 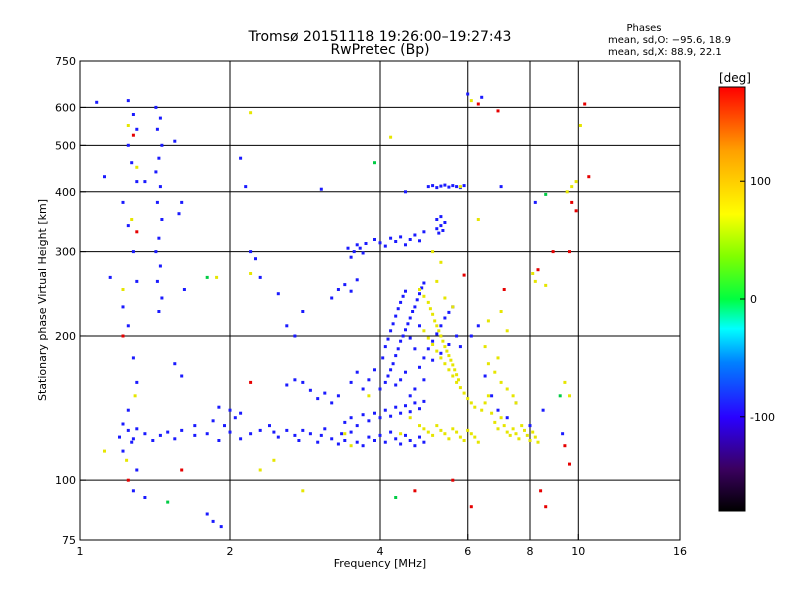 I want to click on y-tick-label: 300, so click(x=65, y=252).